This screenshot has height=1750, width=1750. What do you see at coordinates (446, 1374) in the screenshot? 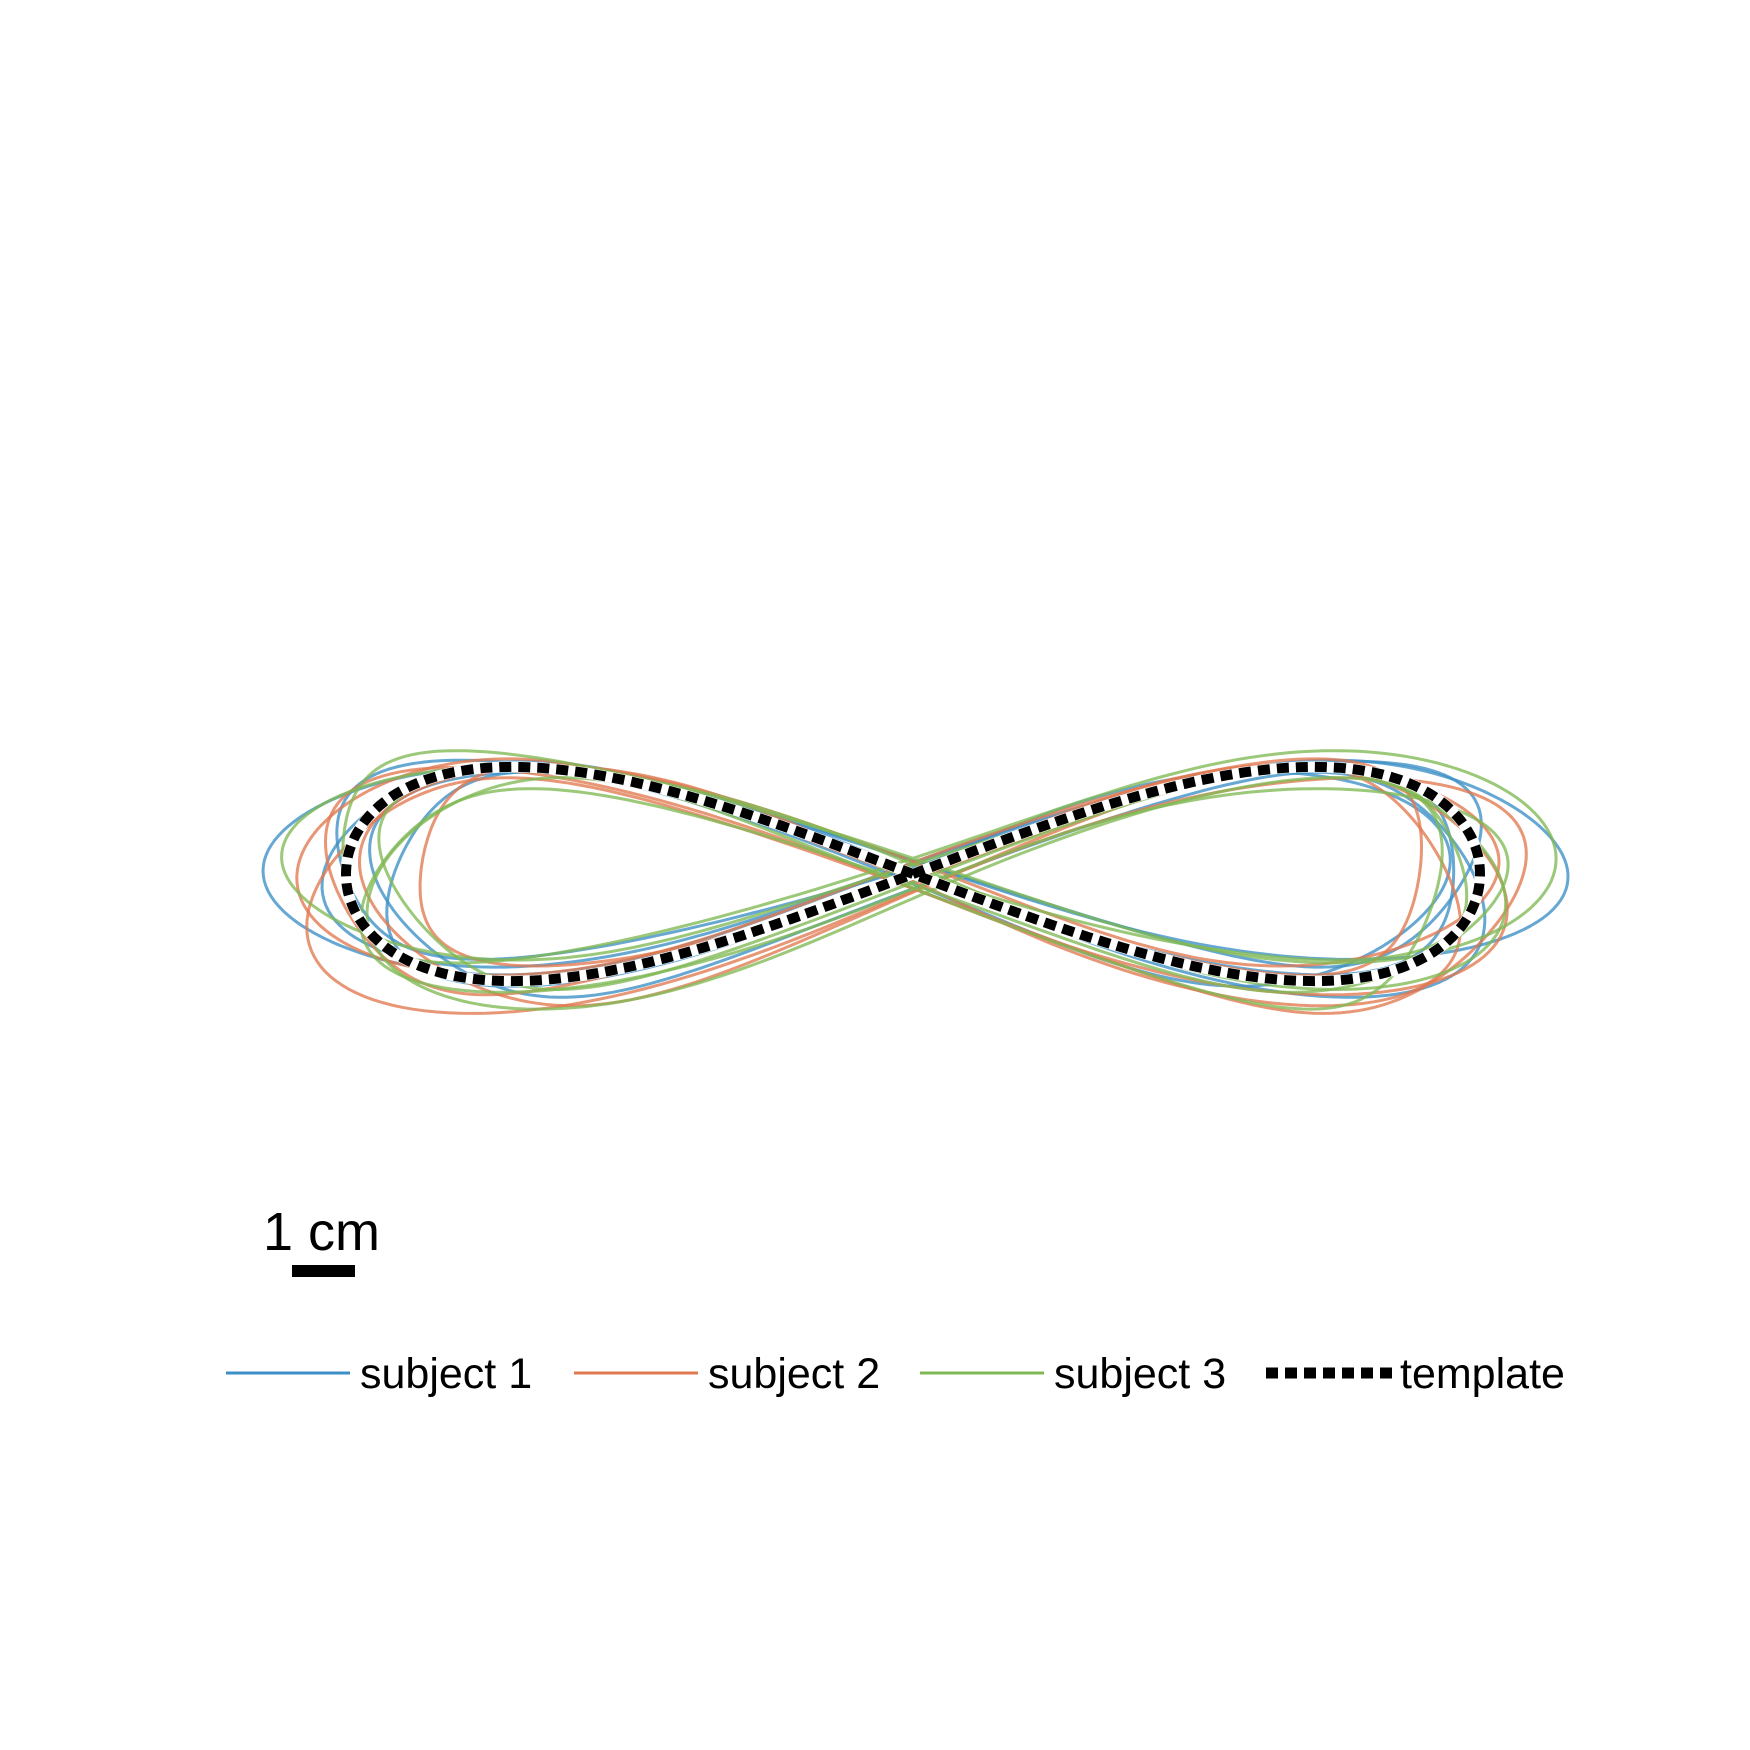
I see `legend-label-subject-1: subject 1` at bounding box center [446, 1374].